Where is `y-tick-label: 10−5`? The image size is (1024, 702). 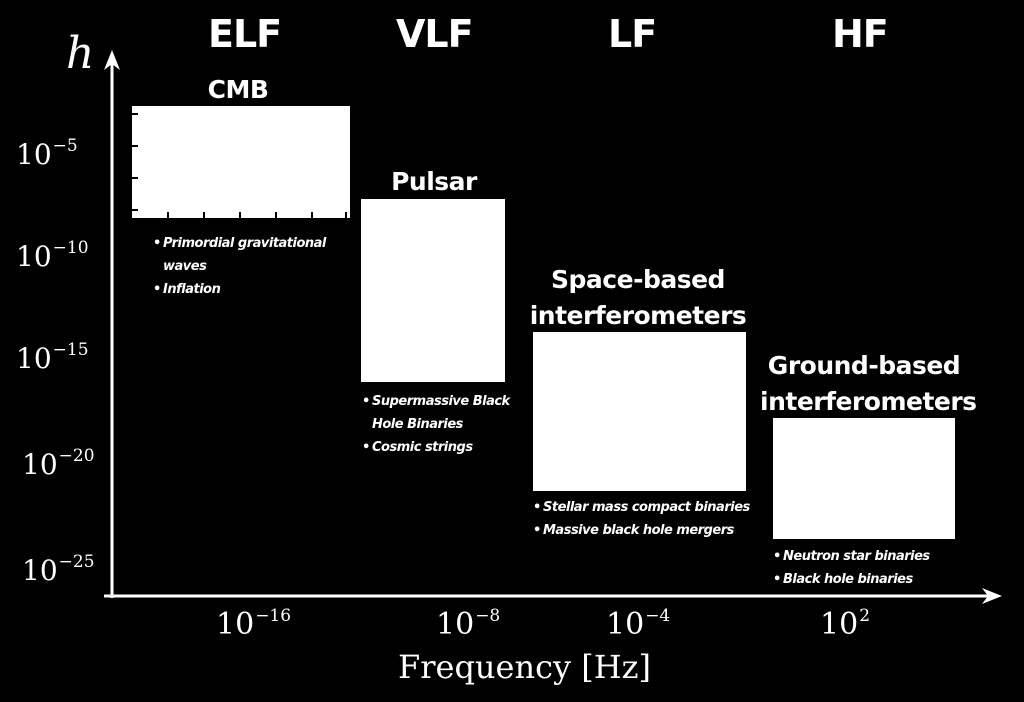
y-tick-label: 10−5 is located at coordinates (47, 153).